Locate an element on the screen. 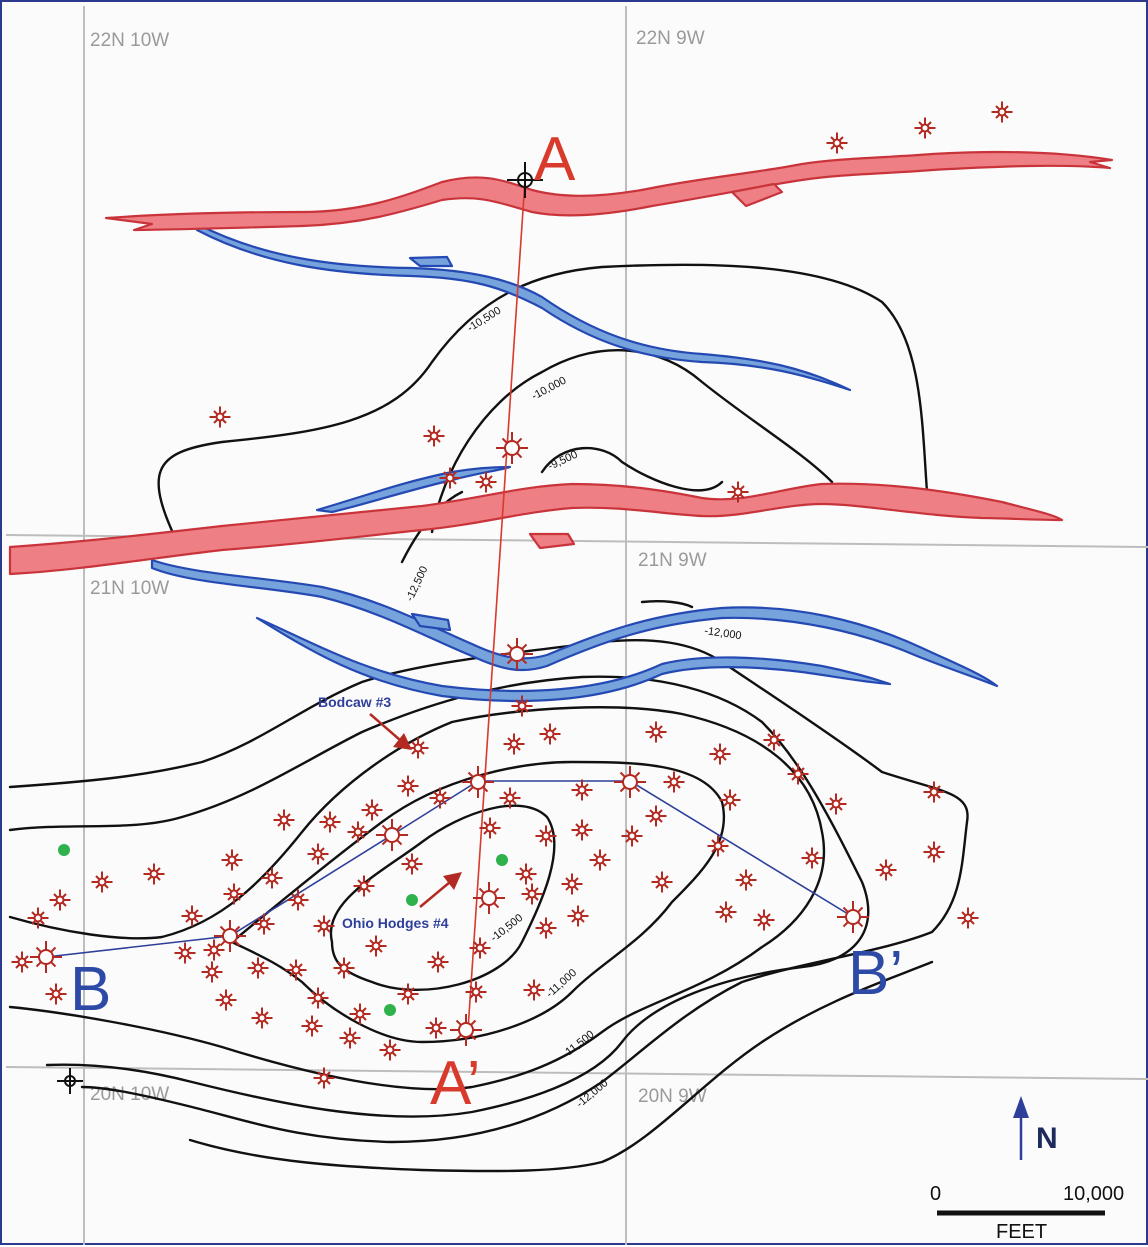 Image resolution: width=1148 pixels, height=1247 pixels. contour-label: -10,000 is located at coordinates (549, 389).